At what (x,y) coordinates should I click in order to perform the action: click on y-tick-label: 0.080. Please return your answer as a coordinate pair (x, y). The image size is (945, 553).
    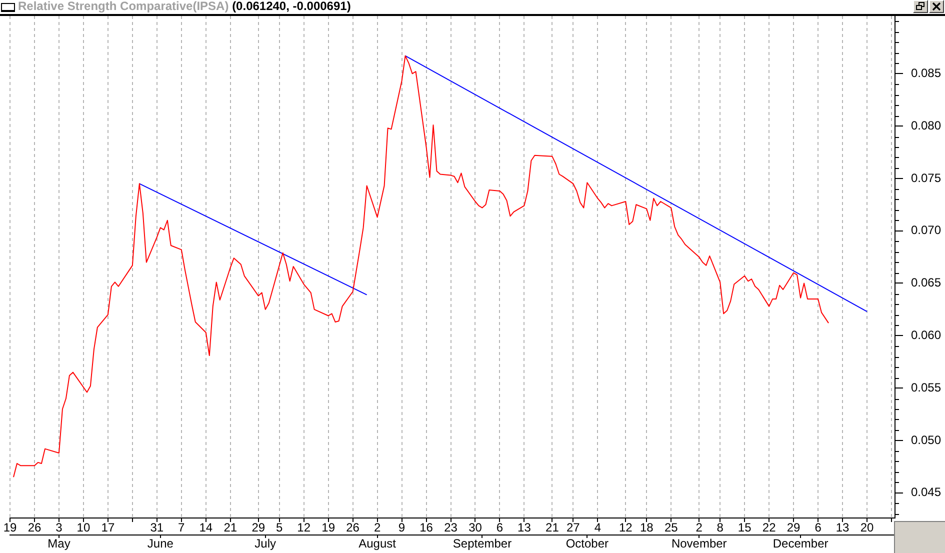
    Looking at the image, I should click on (926, 125).